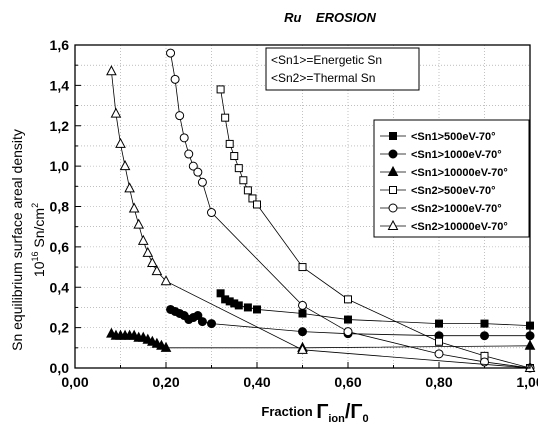  I want to click on legend-label: <Sn2>500eV-70°, so click(453, 191).